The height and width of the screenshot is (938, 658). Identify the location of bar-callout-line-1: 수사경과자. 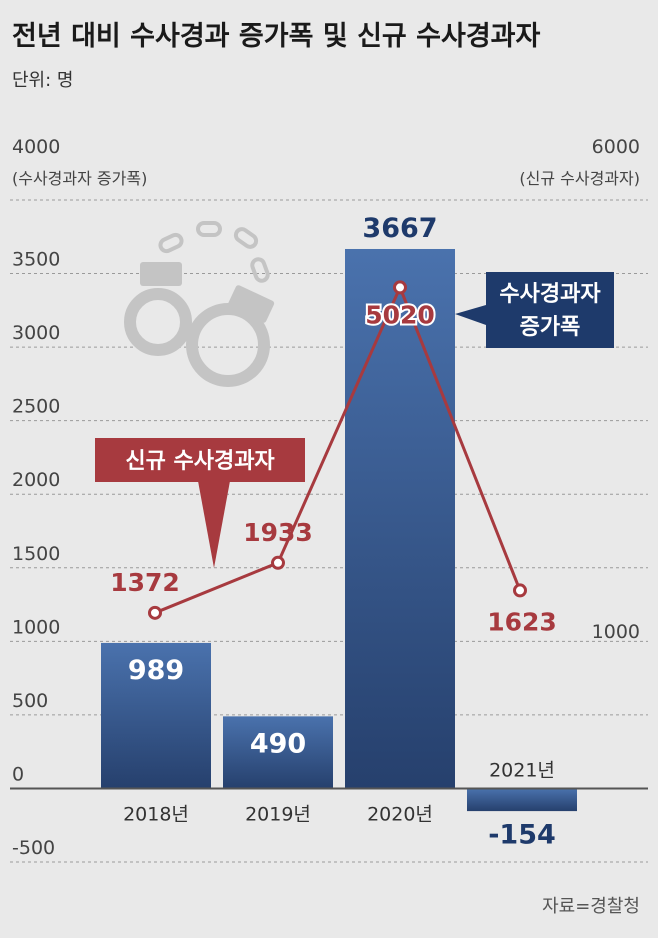
(550, 294).